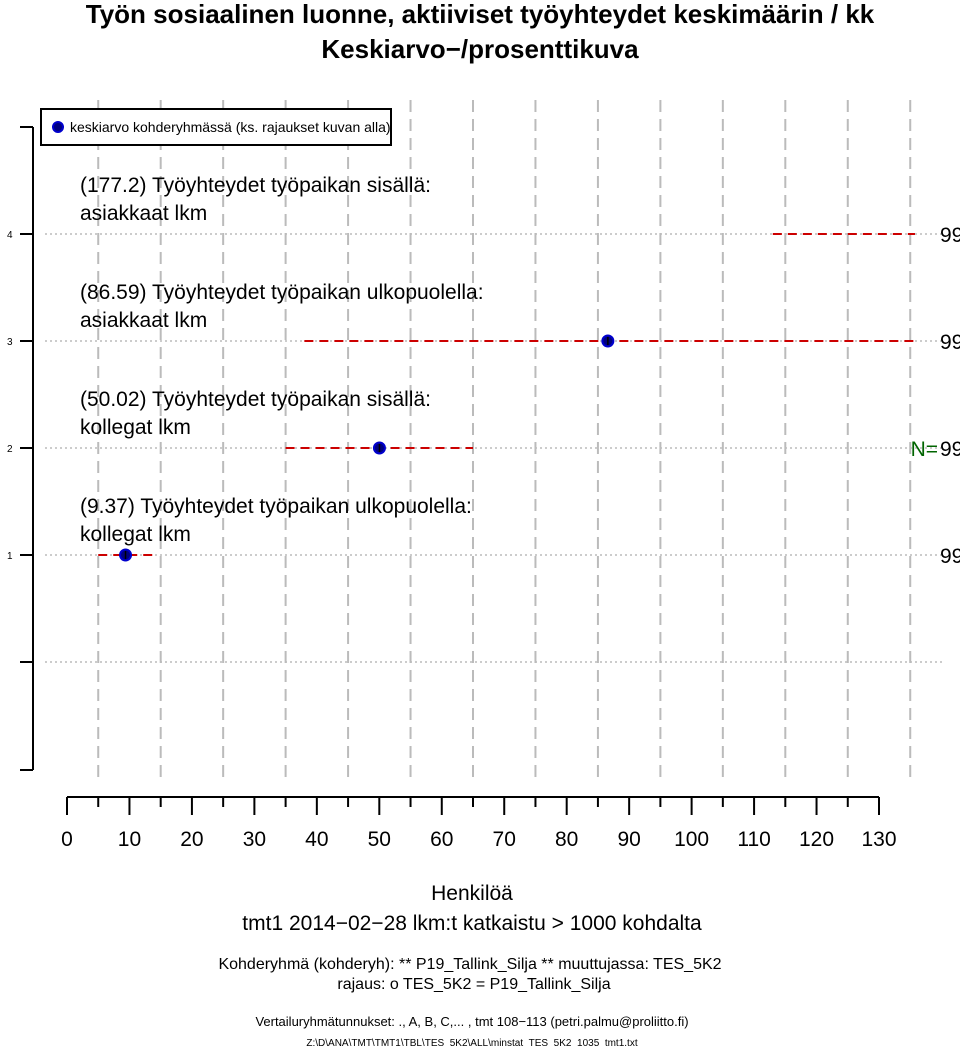 The image size is (960, 1047). I want to click on x-axis-label: Henkilöä, so click(472, 893).